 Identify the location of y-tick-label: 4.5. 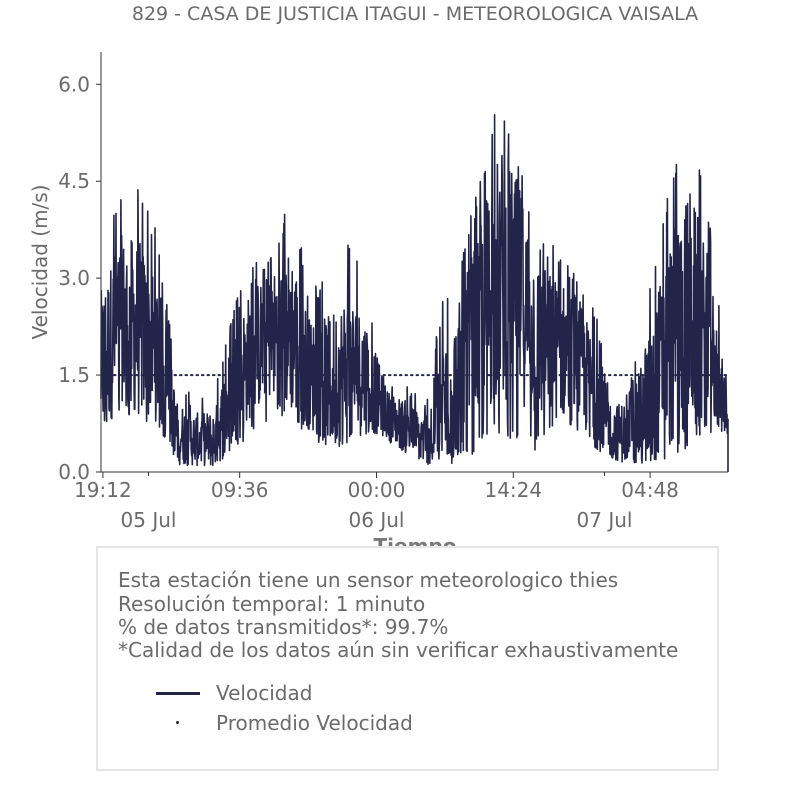
(74, 181).